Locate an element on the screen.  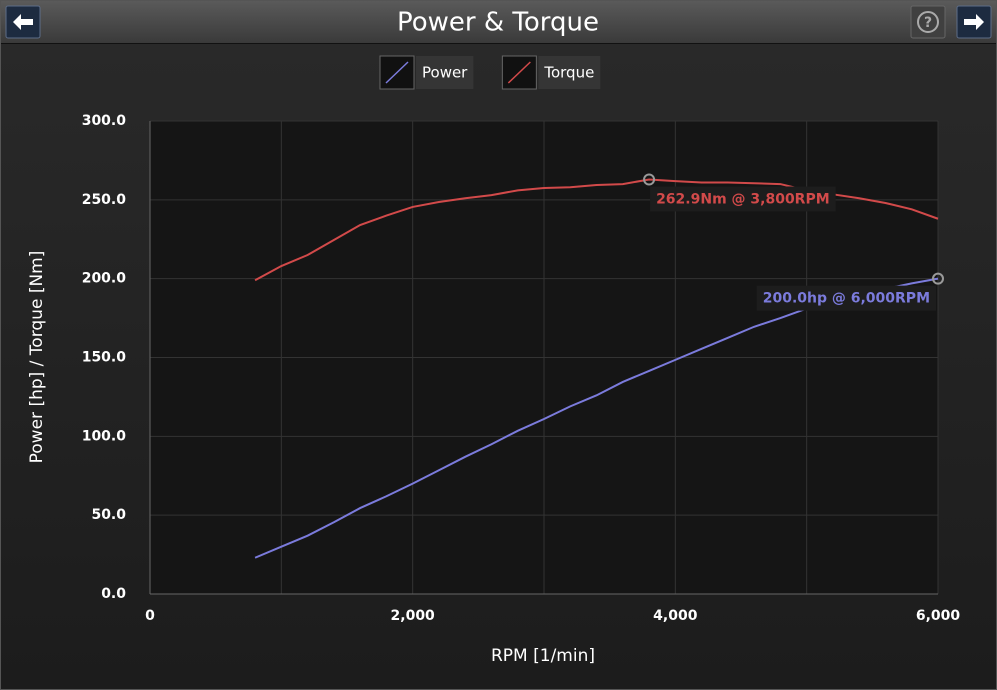
legend: Power Torque is located at coordinates (490, 72).